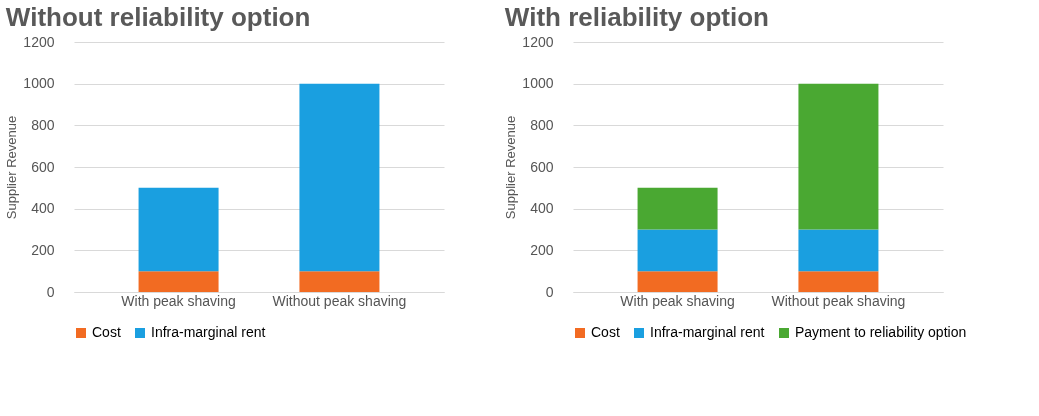 The height and width of the screenshot is (416, 1039). I want to click on chart-title: With reliability option, so click(636, 17).